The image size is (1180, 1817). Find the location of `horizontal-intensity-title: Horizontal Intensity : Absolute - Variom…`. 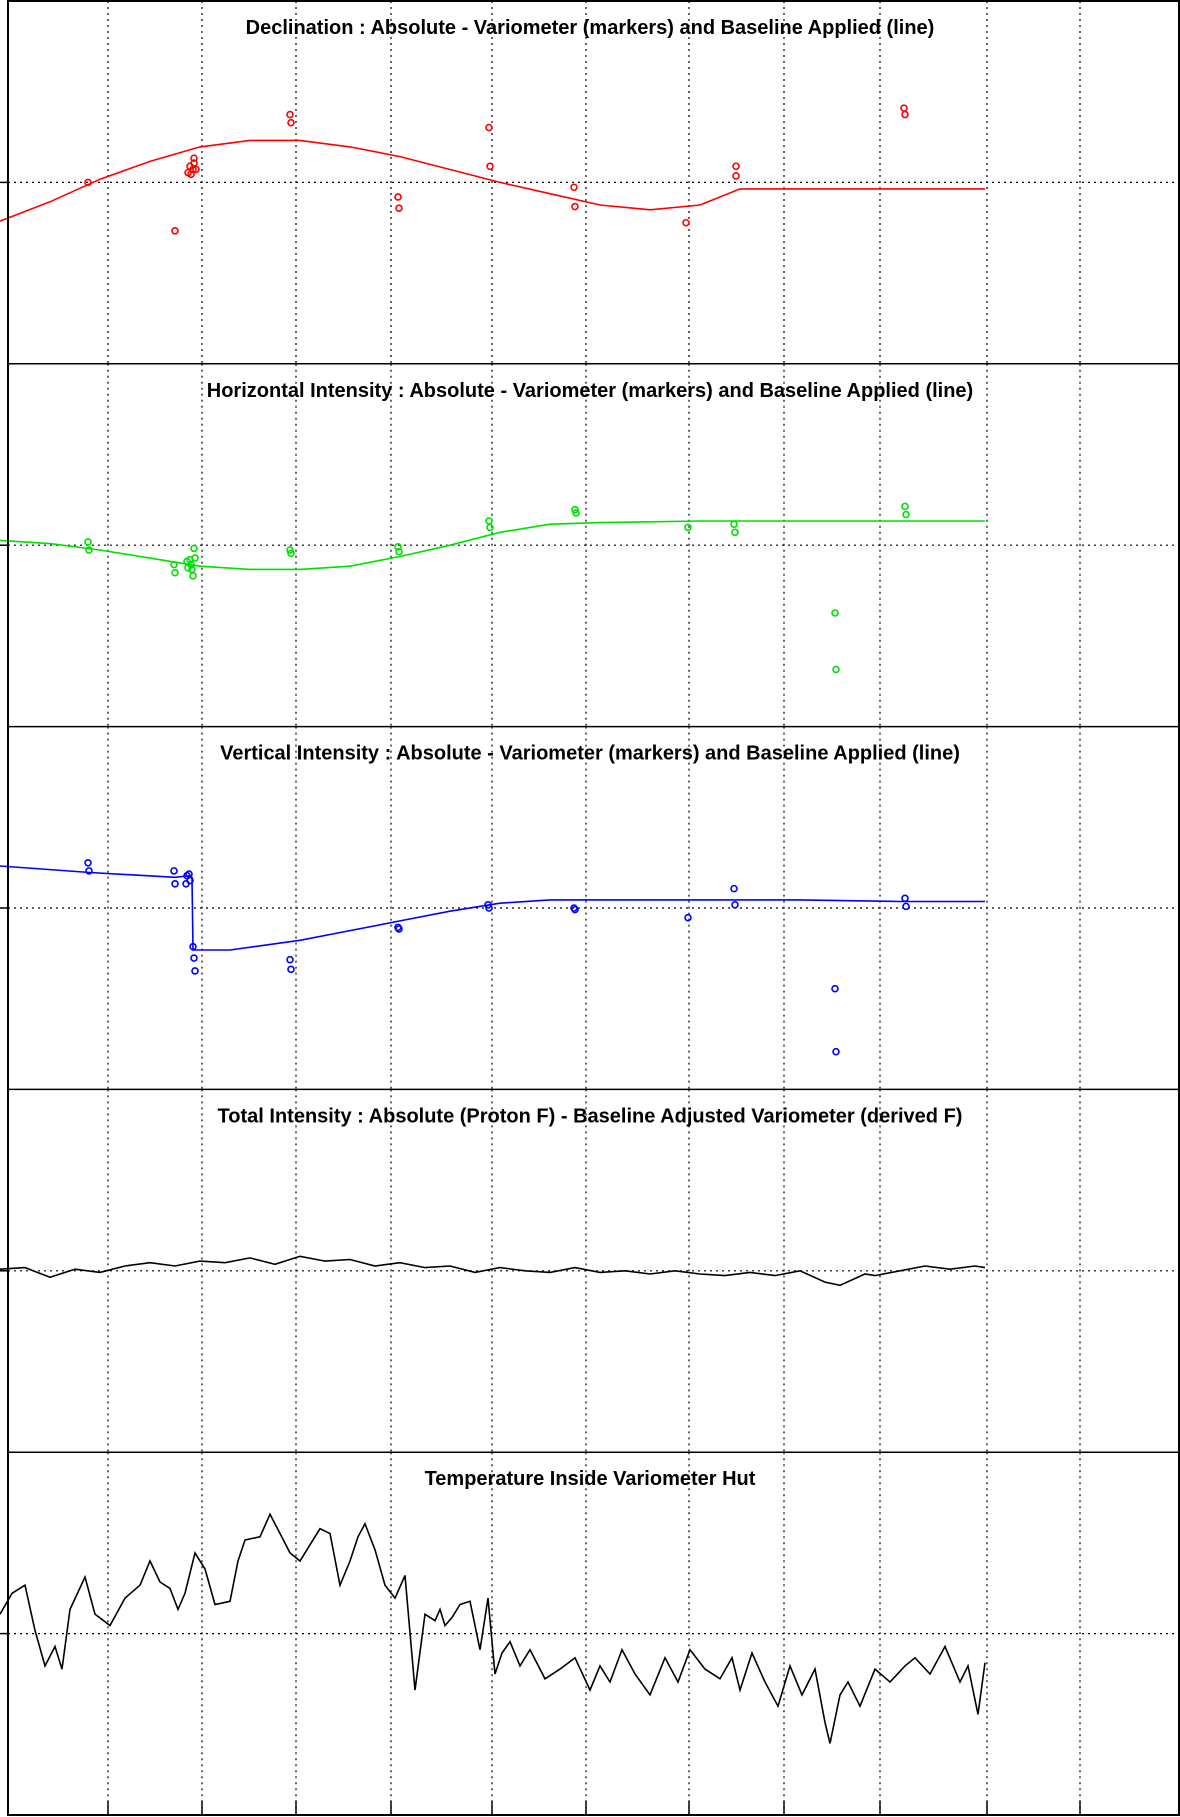

horizontal-intensity-title: Horizontal Intensity : Absolute - Variom… is located at coordinates (590, 391).